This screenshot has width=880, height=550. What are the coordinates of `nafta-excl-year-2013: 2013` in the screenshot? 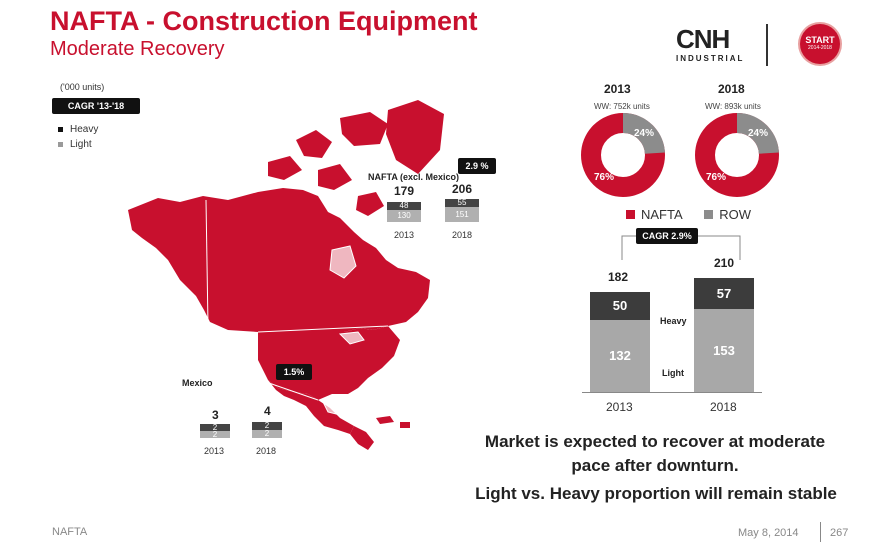 It's located at (404, 235).